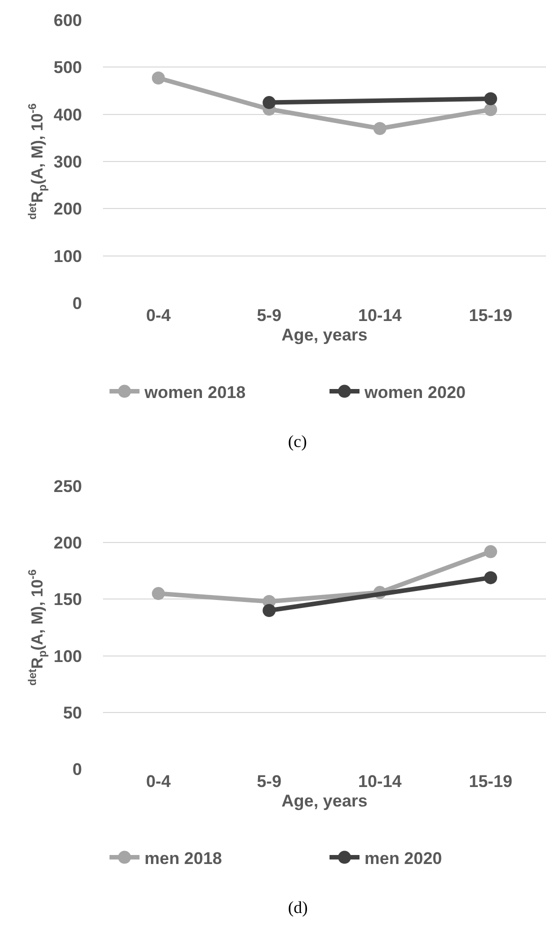 Image resolution: width=546 pixels, height=932 pixels. Describe the element at coordinates (298, 907) in the screenshot. I see `text: (d)` at that location.